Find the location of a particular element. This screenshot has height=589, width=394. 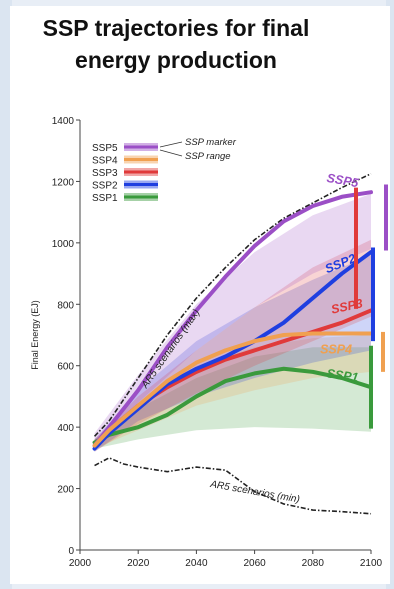

background-band-left is located at coordinates (6, 294).